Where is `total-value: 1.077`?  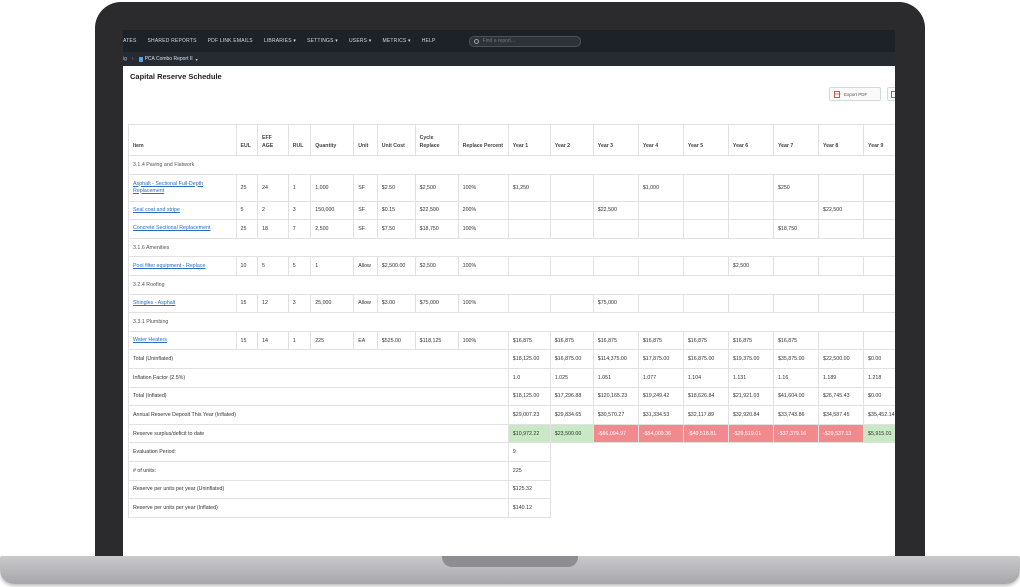 total-value: 1.077 is located at coordinates (660, 377).